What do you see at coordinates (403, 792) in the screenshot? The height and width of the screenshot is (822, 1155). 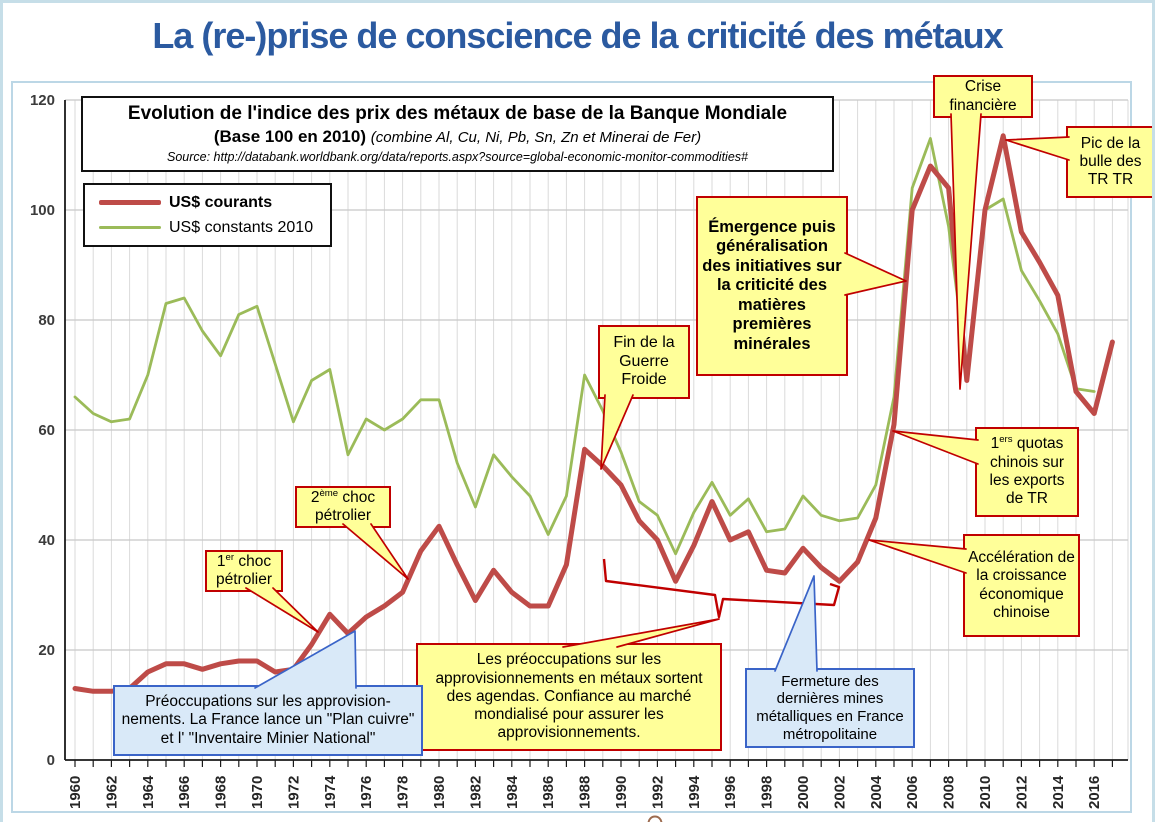 I see `x-tick-label: 1978` at bounding box center [403, 792].